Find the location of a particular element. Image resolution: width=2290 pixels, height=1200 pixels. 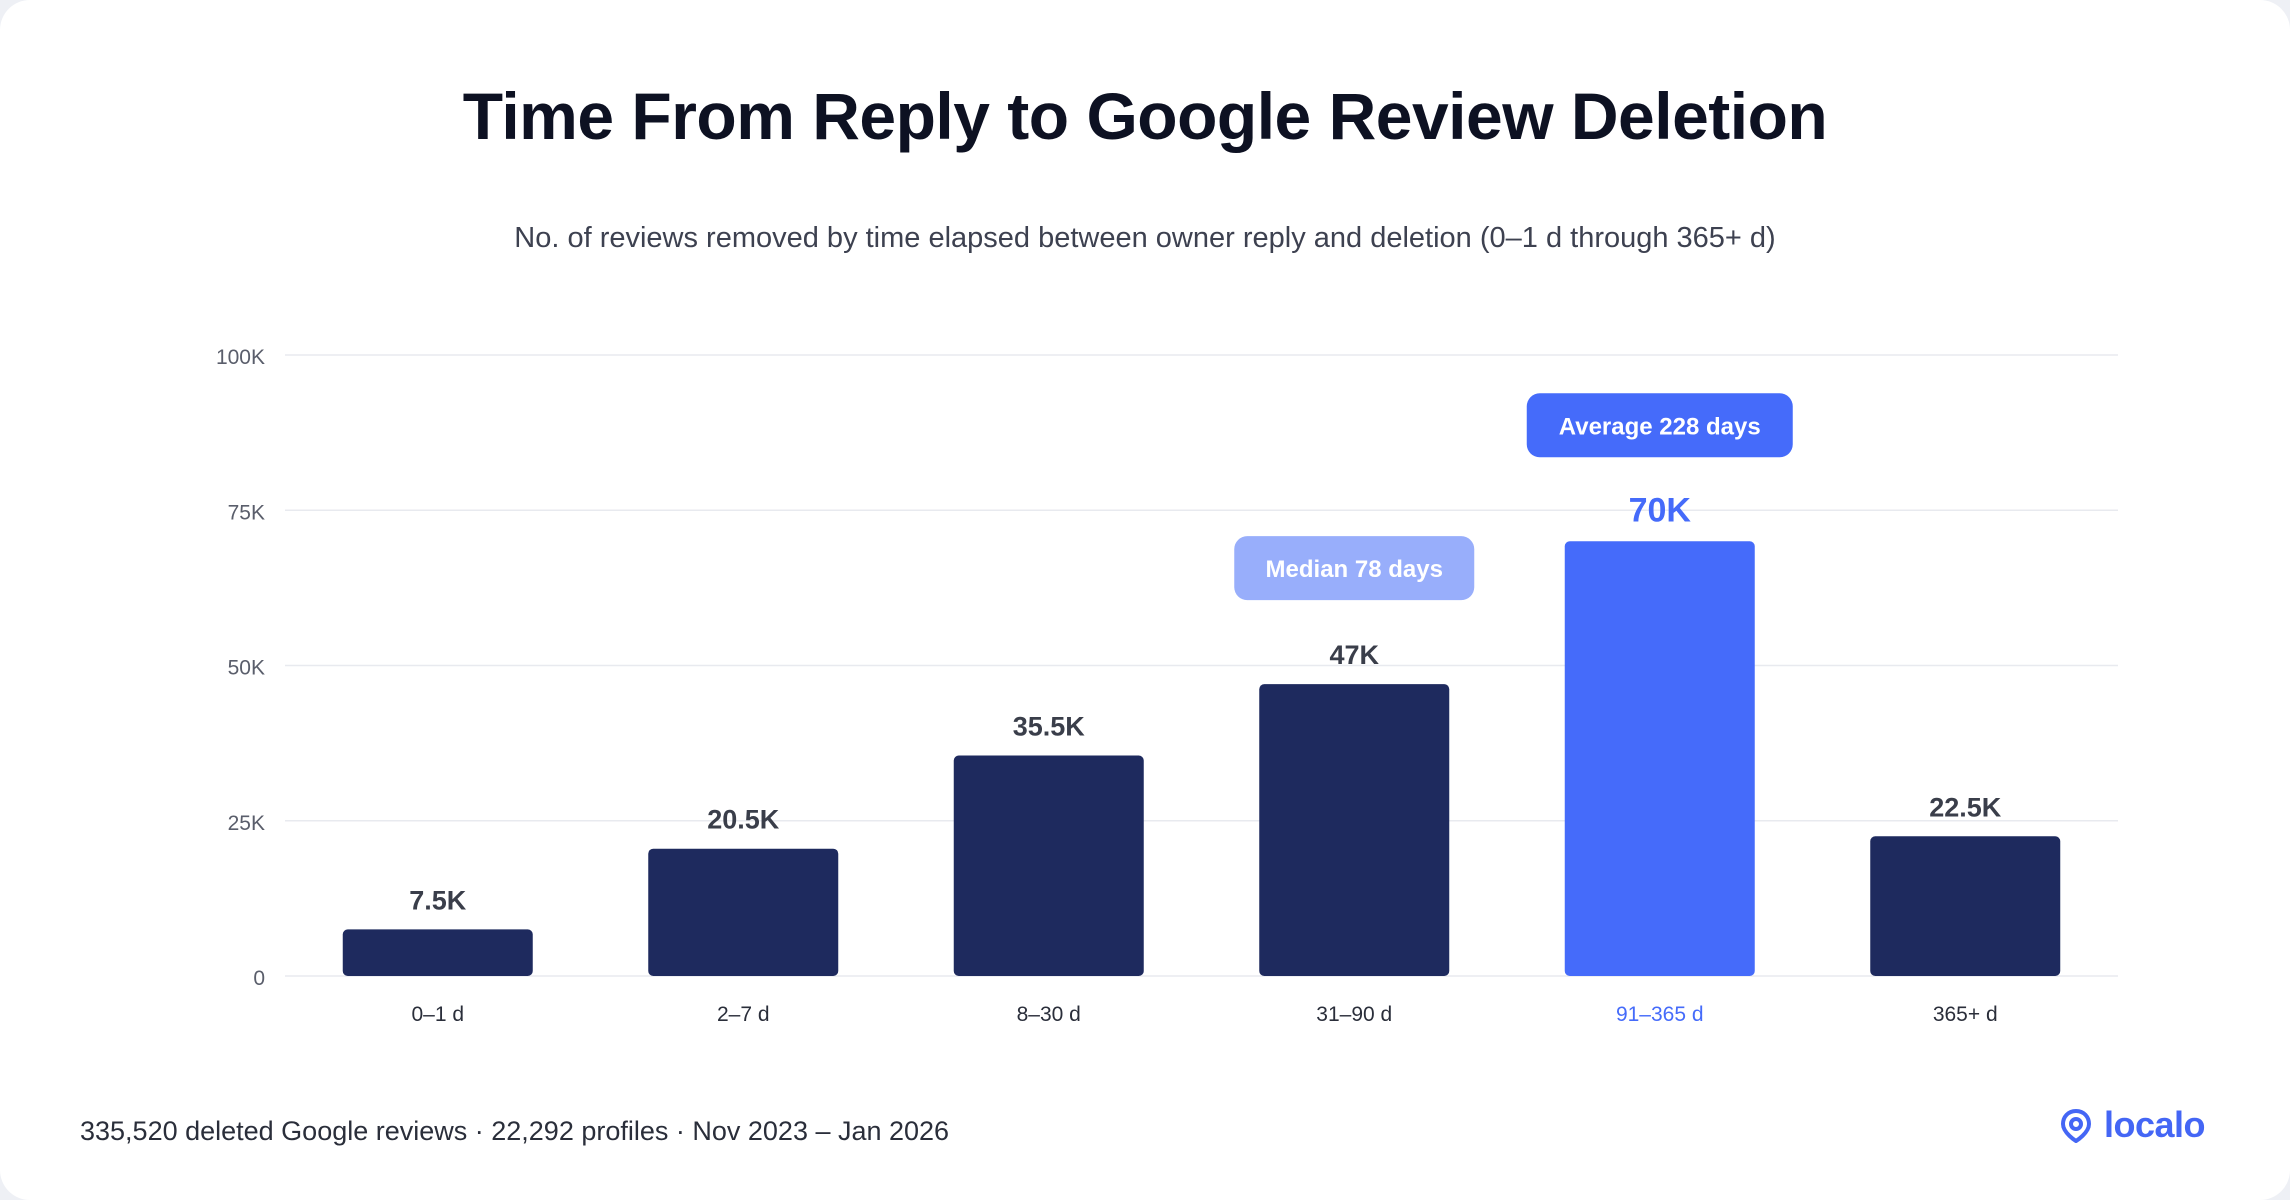

data-label: 22.5K is located at coordinates (1965, 807).